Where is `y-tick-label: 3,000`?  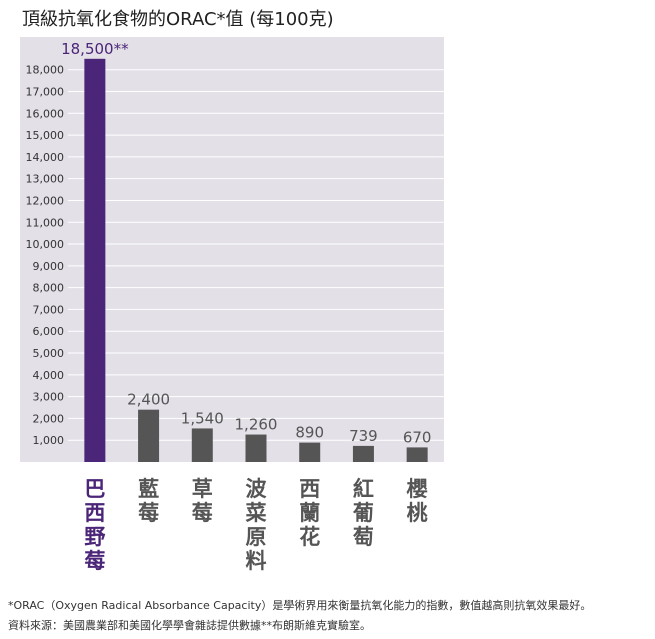 y-tick-label: 3,000 is located at coordinates (49, 397).